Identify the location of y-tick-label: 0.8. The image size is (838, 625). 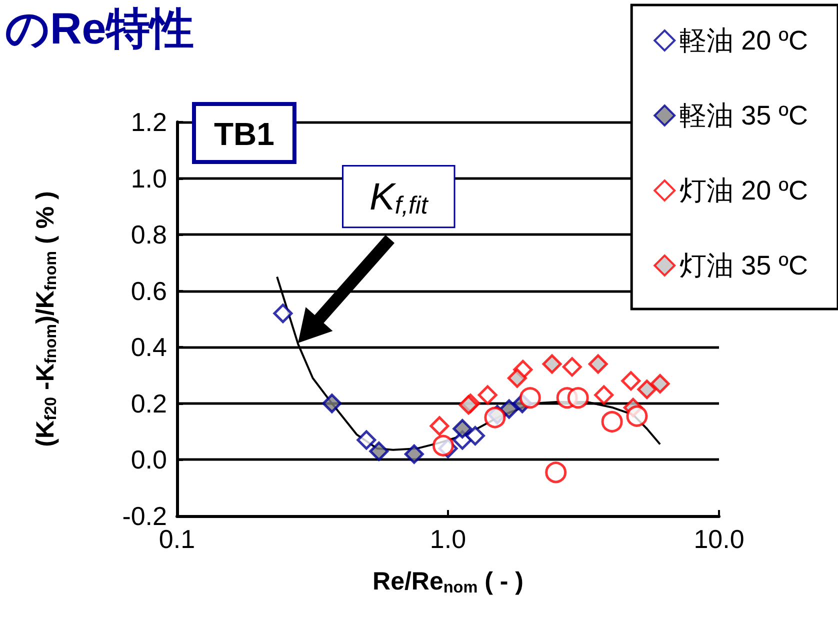
(148, 235).